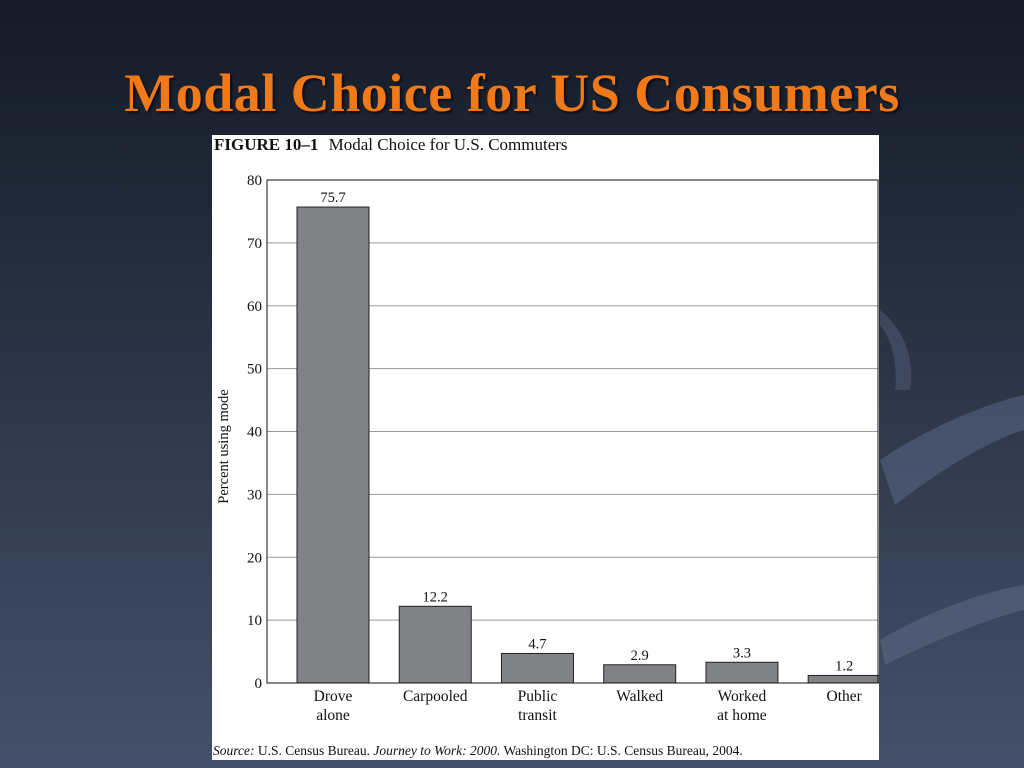 This screenshot has height=768, width=1024. I want to click on data-label: 3.3, so click(742, 653).